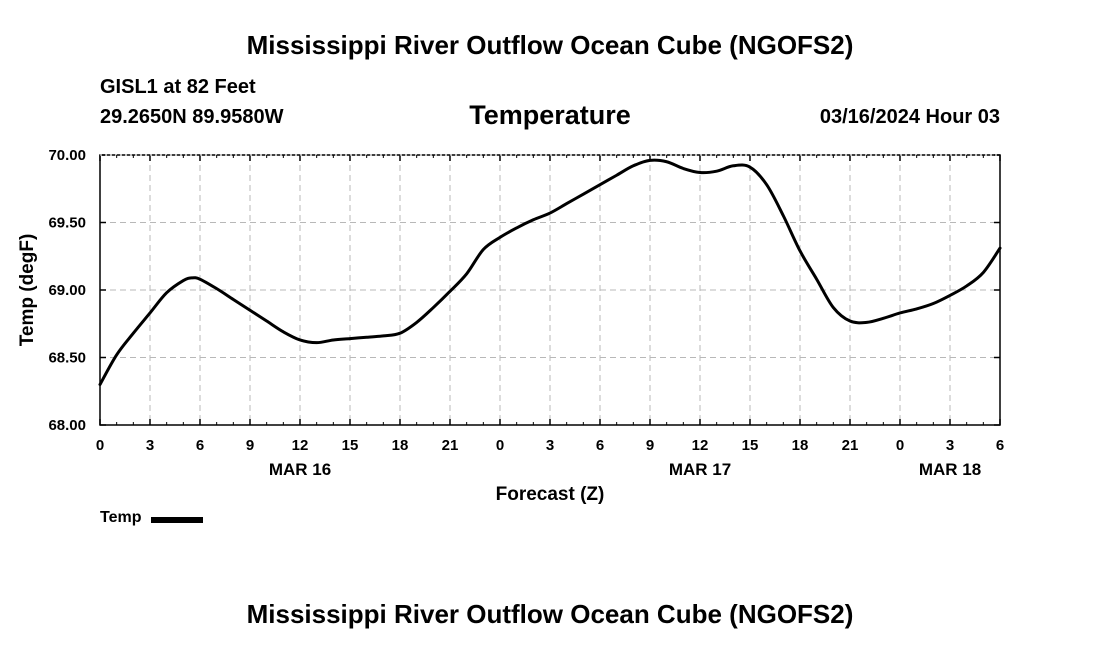 This screenshot has width=1100, height=650. What do you see at coordinates (177, 519) in the screenshot?
I see `legend-swatch-temp` at bounding box center [177, 519].